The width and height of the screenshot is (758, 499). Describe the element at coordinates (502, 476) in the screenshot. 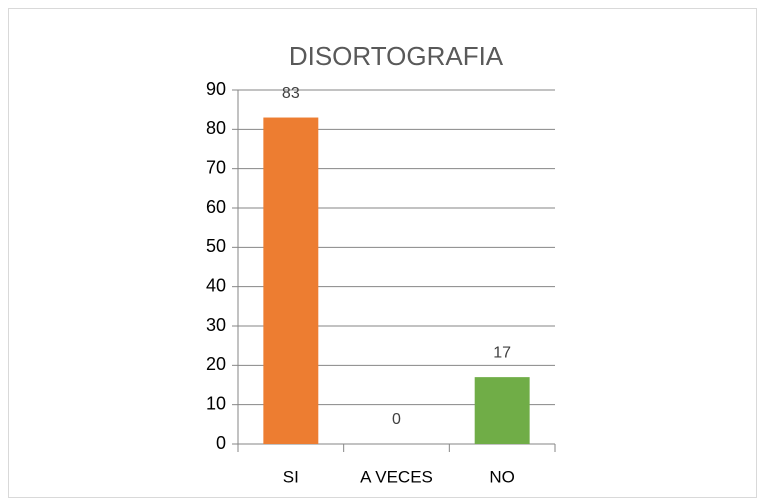

I see `x-tick-label: NO` at that location.